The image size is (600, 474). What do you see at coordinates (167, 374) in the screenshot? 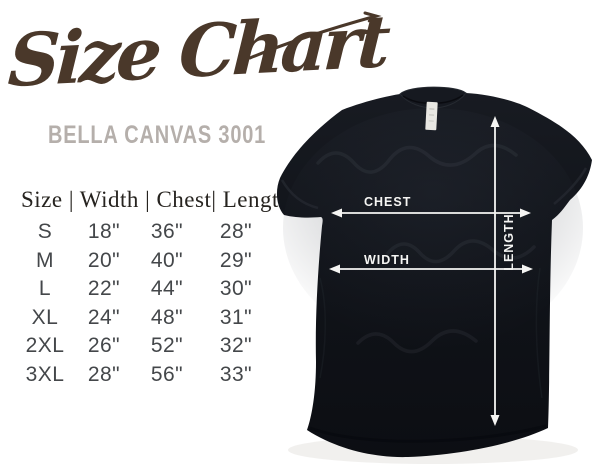
I see `cell-chest: 56"` at bounding box center [167, 374].